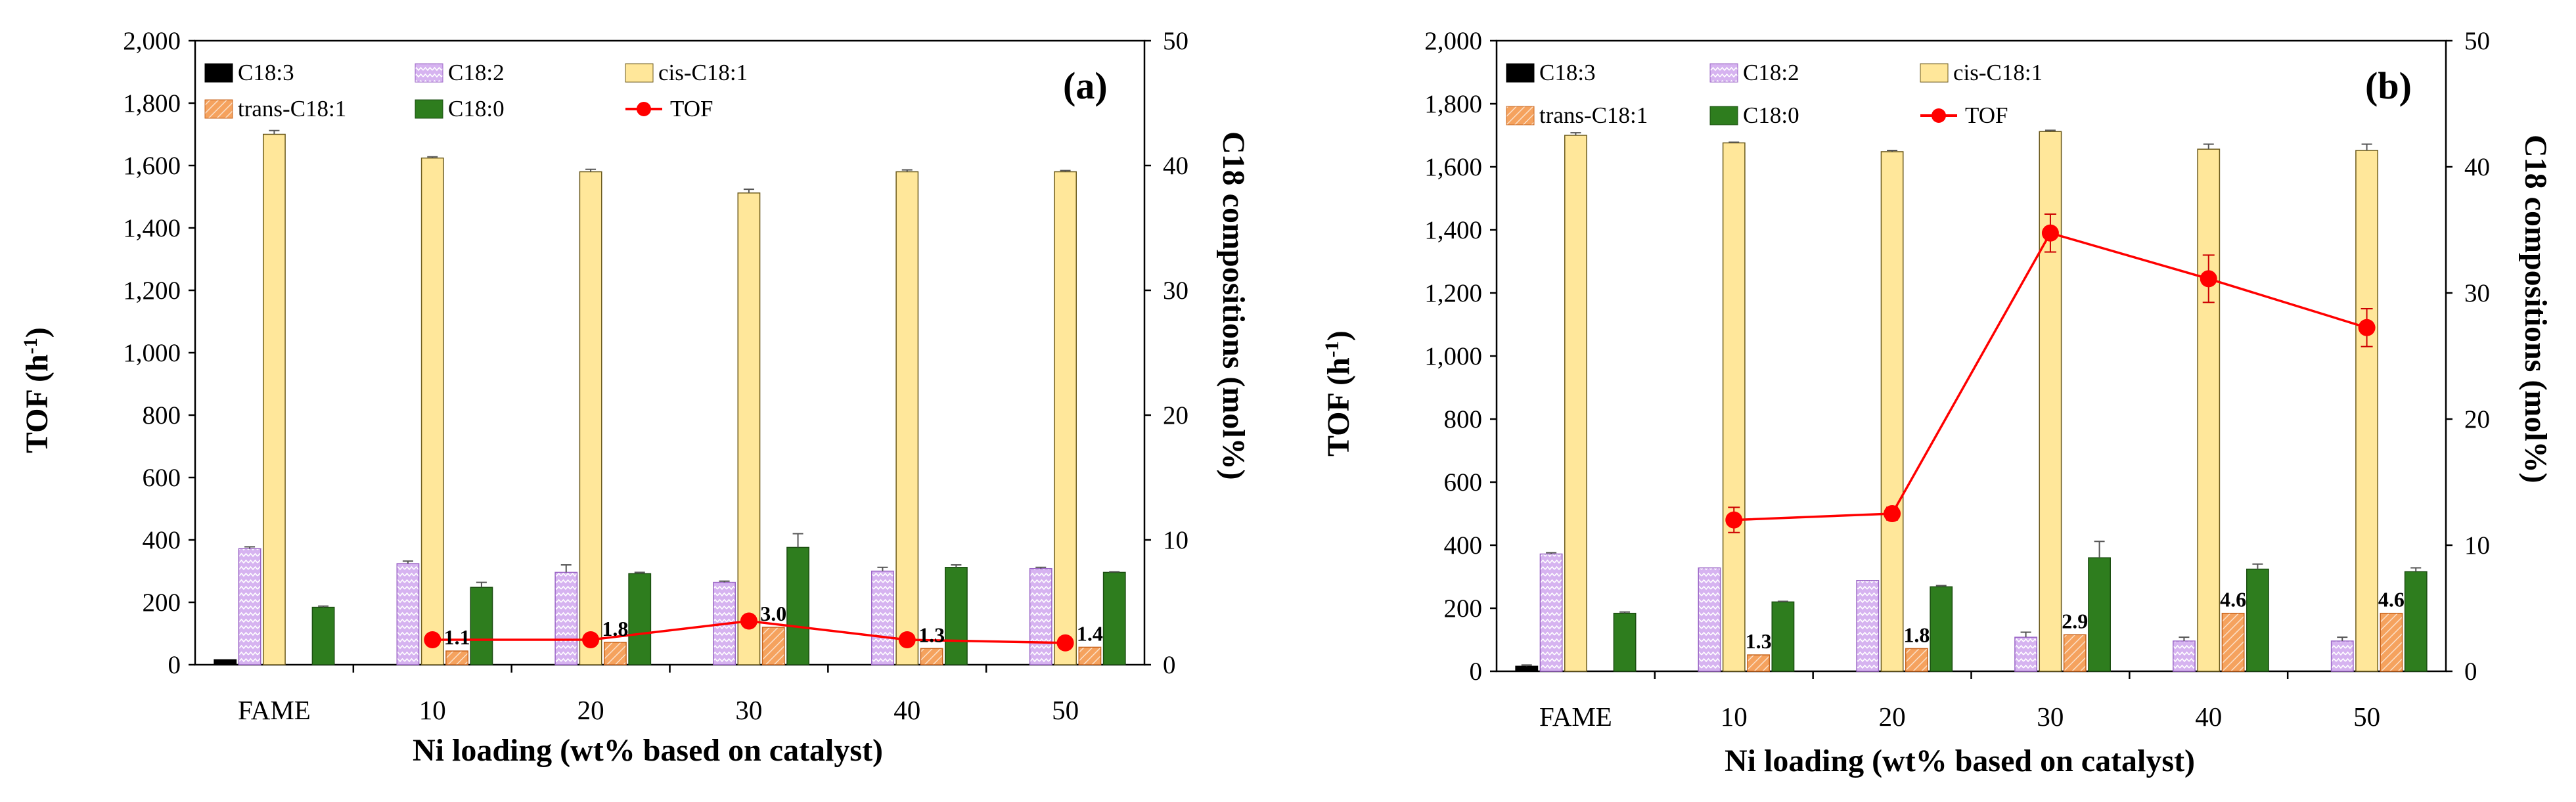 Image resolution: width=2576 pixels, height=802 pixels. I want to click on left-tick-label: 2,000, so click(152, 41).